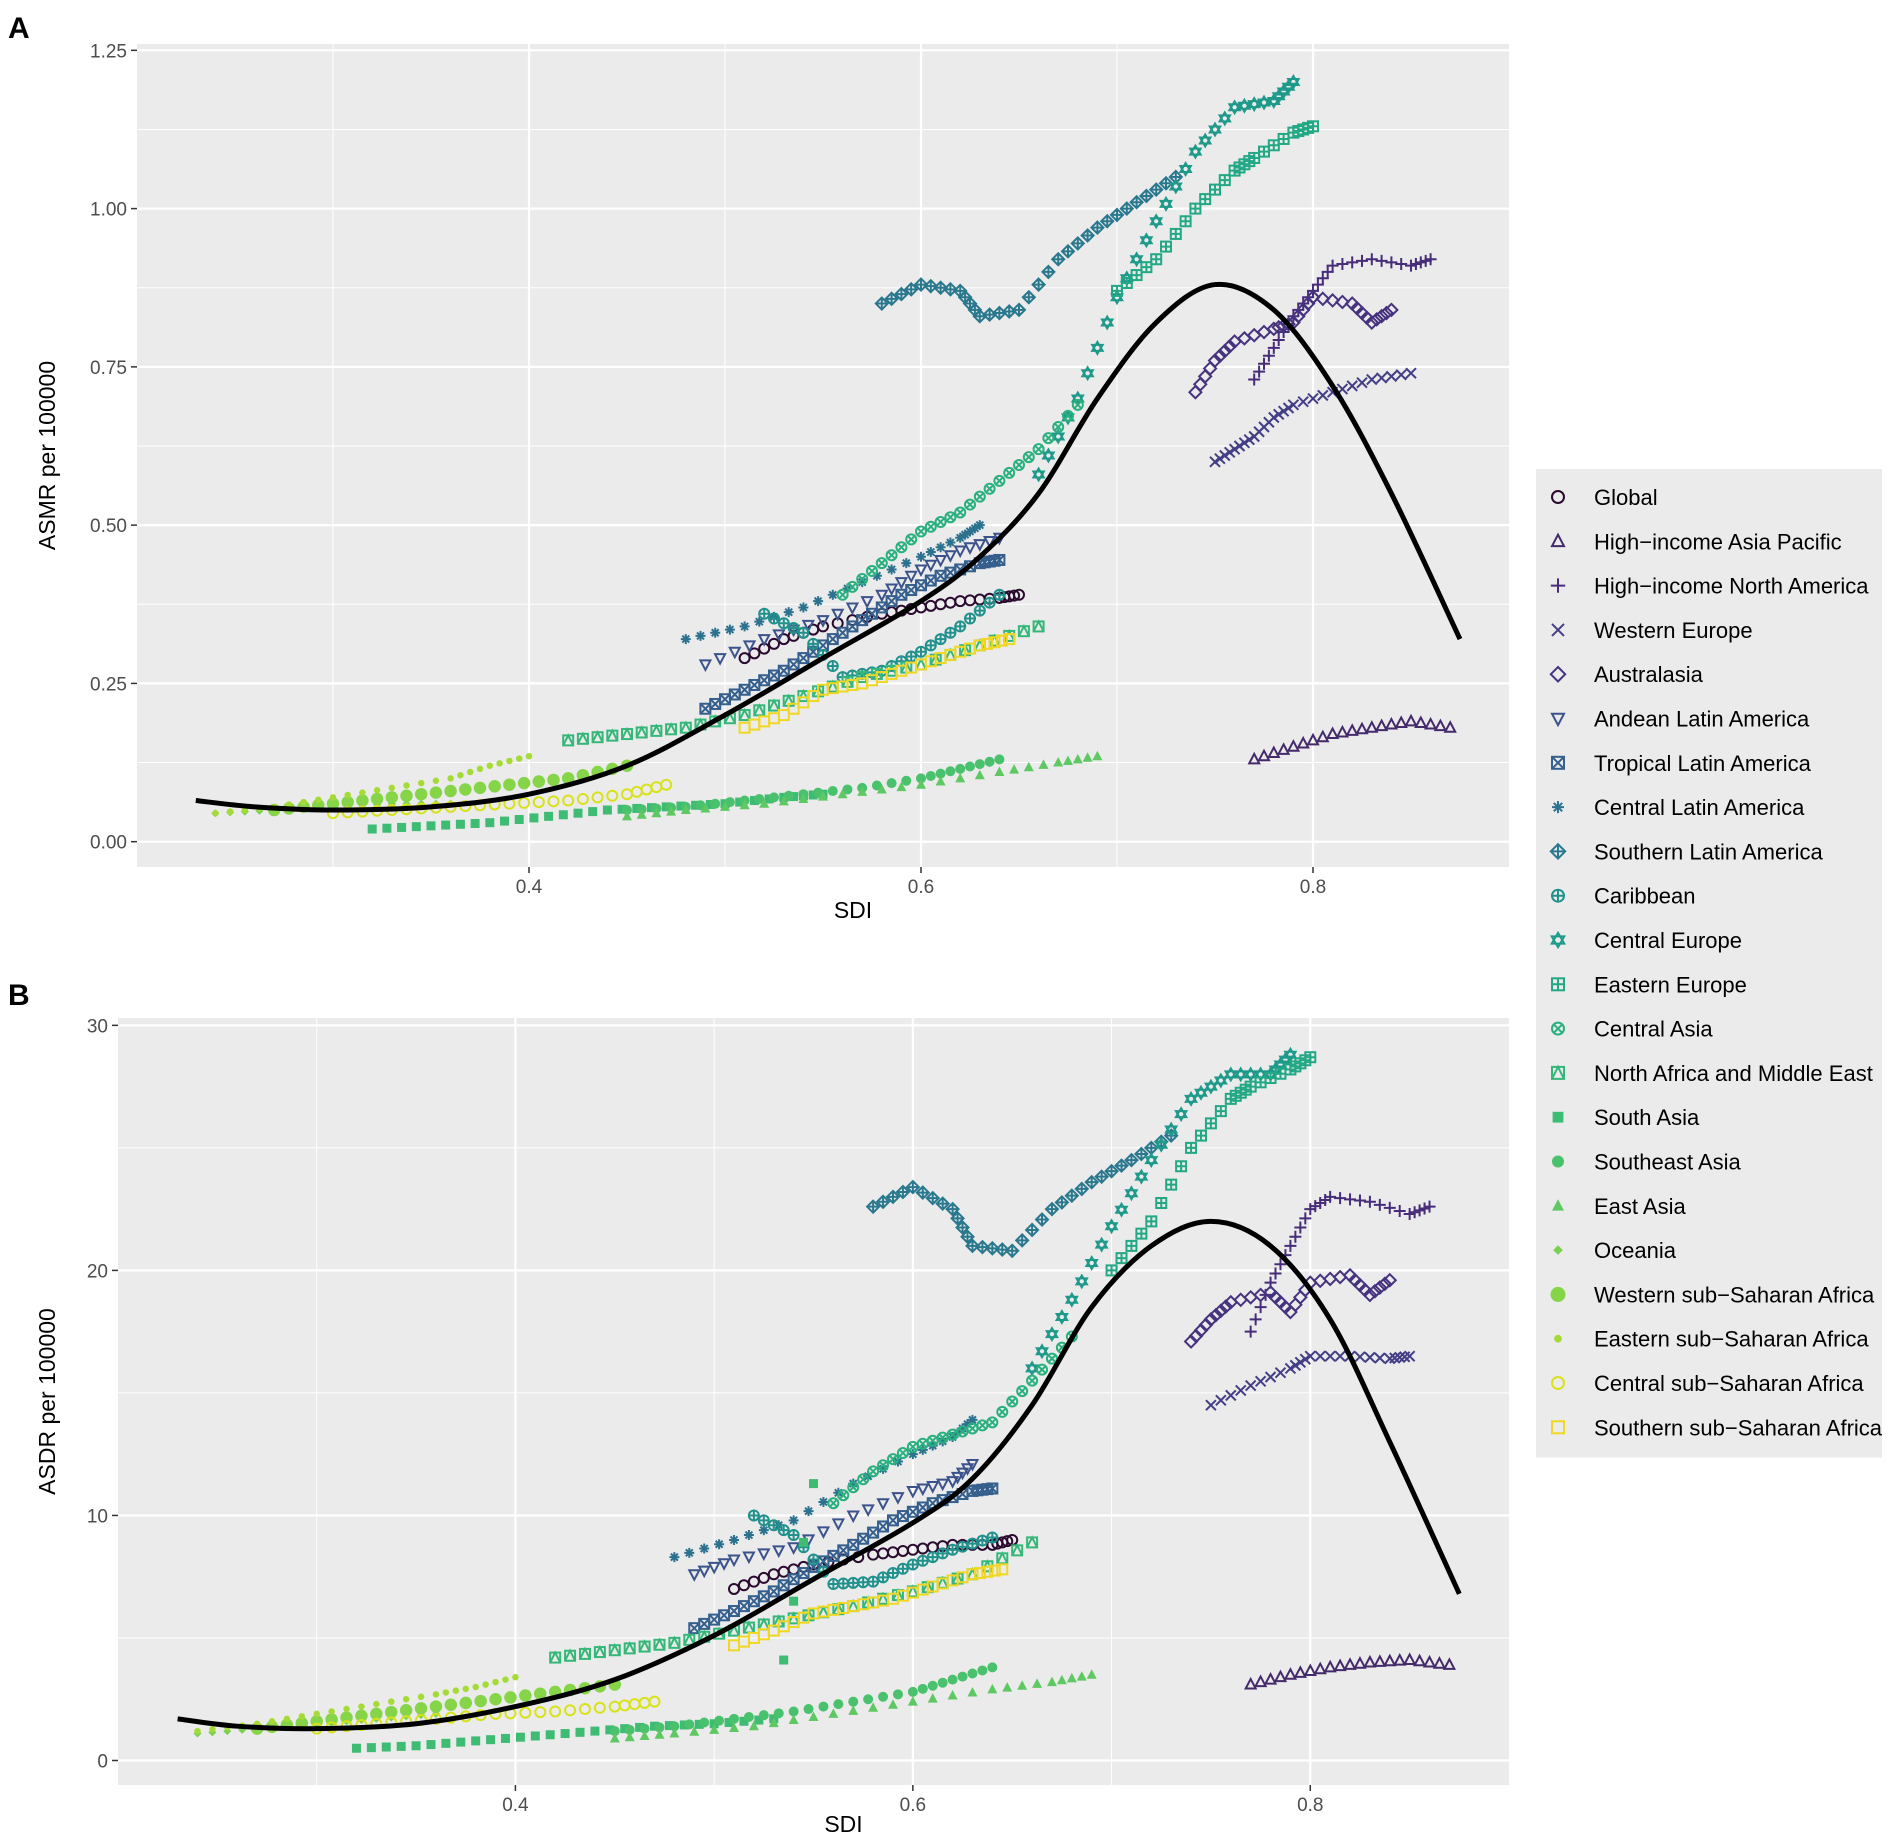 The image size is (1902, 1836). I want to click on legend-label: Western Europe, so click(1673, 630).